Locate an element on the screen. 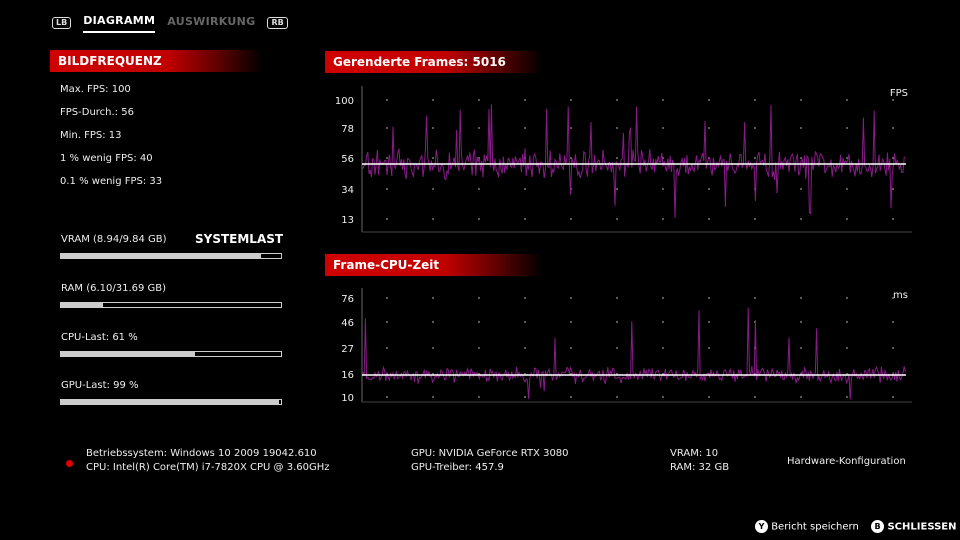  cpu-load-bar-fill is located at coordinates (128, 354).